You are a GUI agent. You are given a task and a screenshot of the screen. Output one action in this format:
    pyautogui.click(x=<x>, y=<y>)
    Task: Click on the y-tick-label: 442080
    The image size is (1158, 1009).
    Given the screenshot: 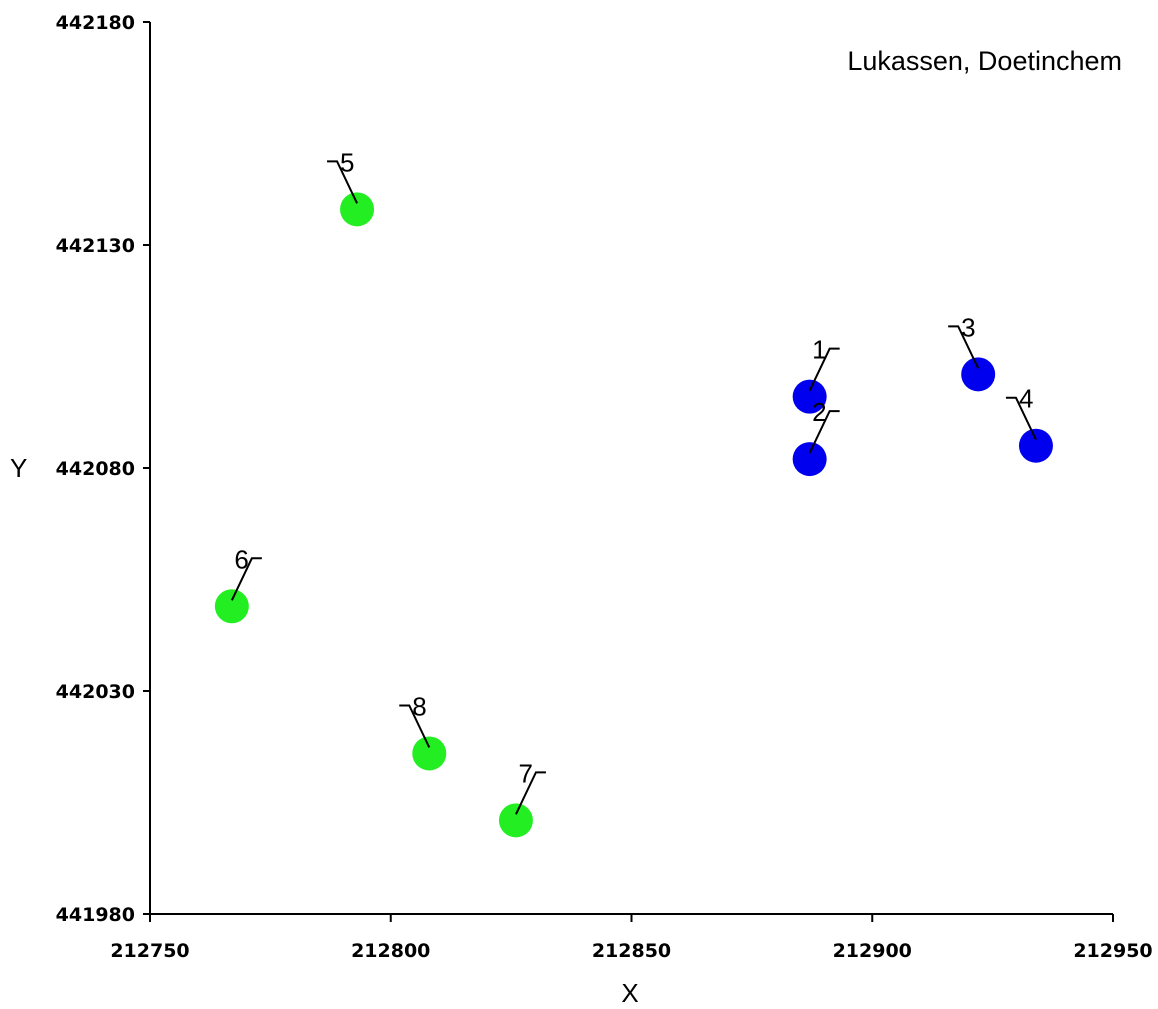 What is the action you would take?
    pyautogui.click(x=95, y=469)
    